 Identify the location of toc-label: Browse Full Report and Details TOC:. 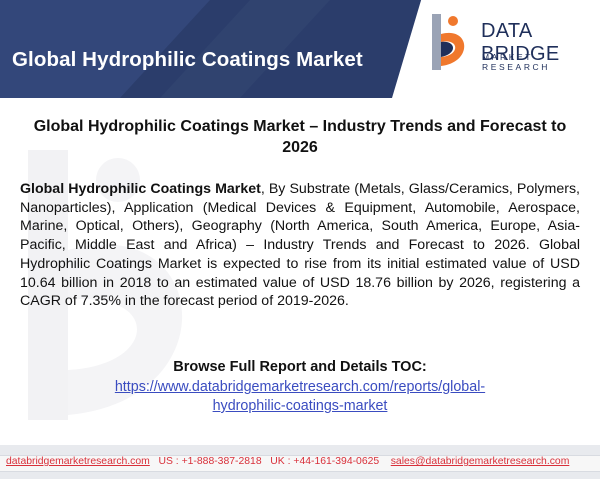
(300, 367).